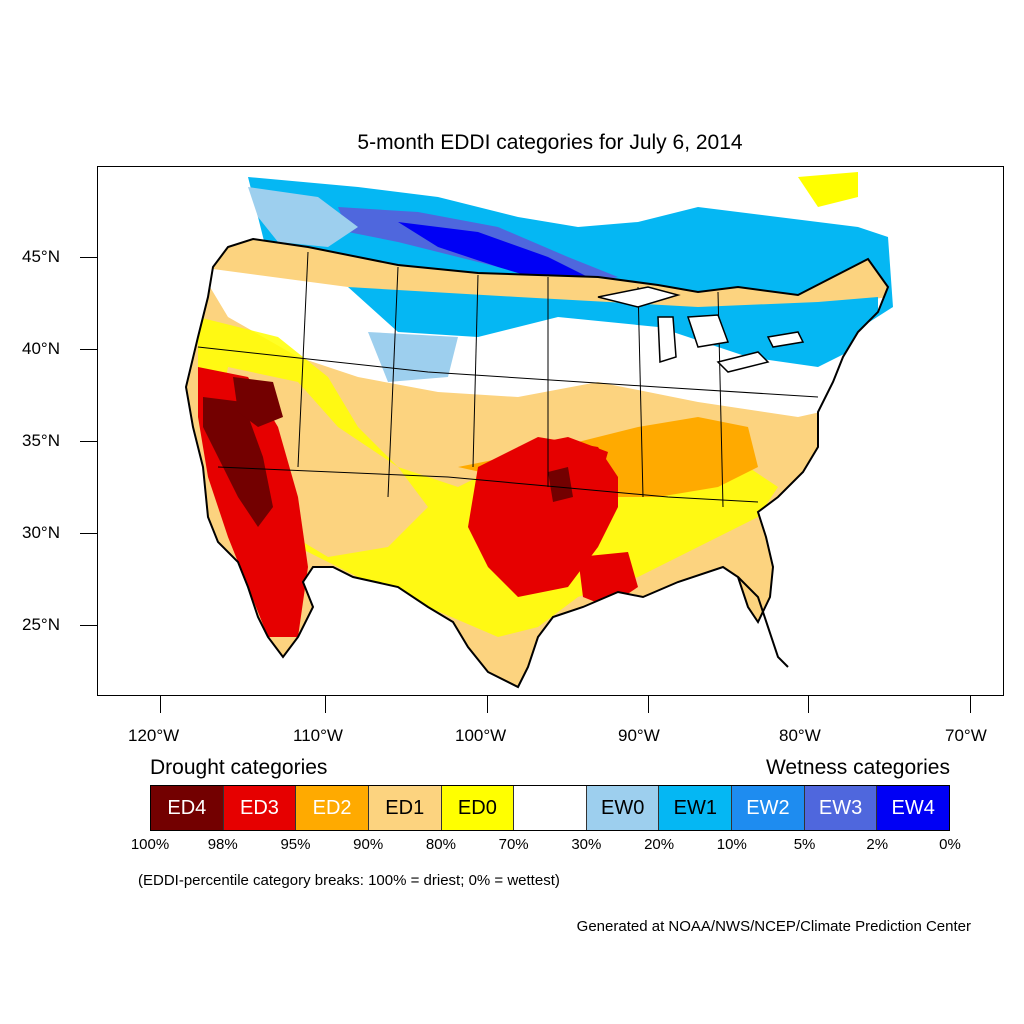 The width and height of the screenshot is (1024, 1024). I want to click on legend-cell-ed0: ED0, so click(478, 808).